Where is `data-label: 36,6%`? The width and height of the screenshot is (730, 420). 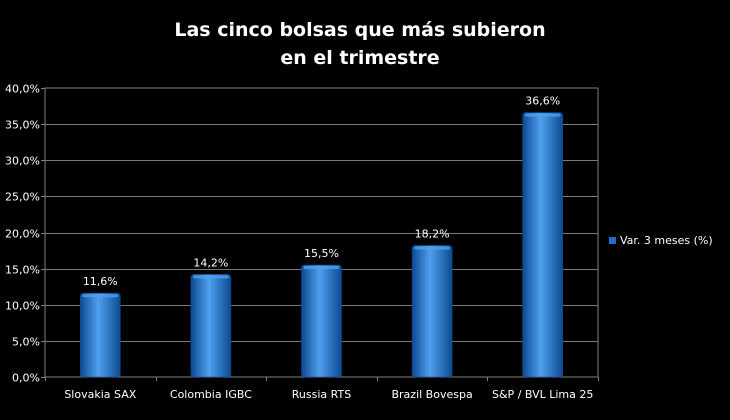 data-label: 36,6% is located at coordinates (542, 101).